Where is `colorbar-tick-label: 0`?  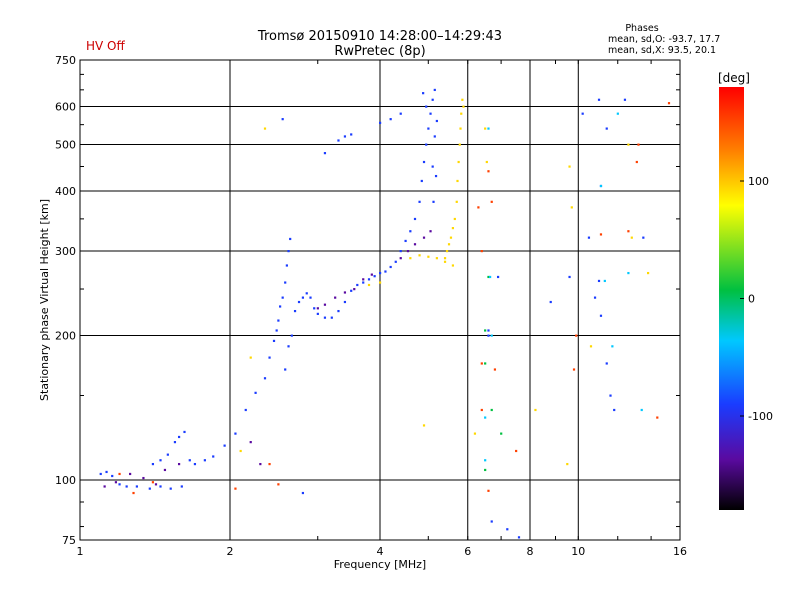 colorbar-tick-label: 0 is located at coordinates (751, 299).